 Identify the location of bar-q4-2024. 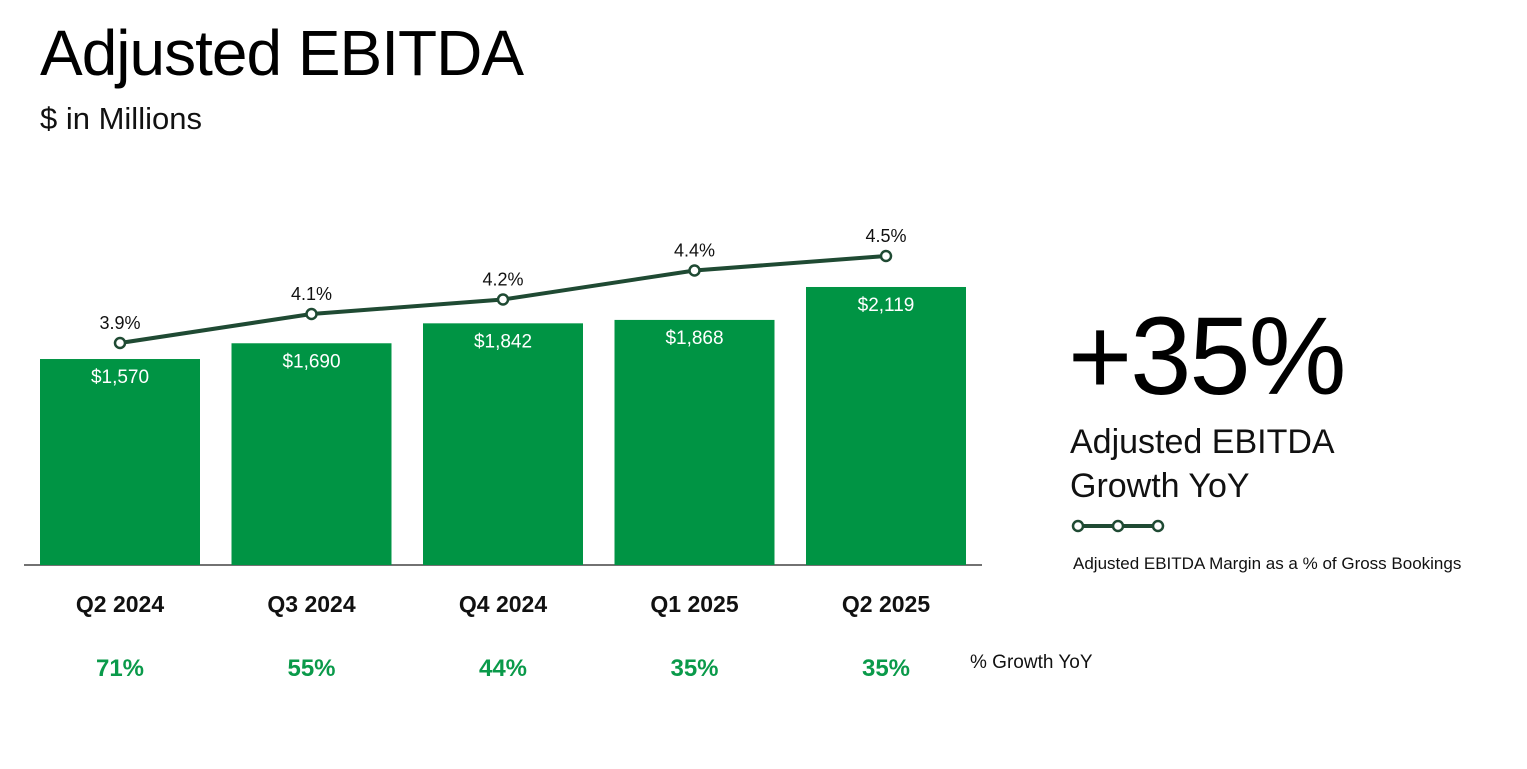
(503, 444).